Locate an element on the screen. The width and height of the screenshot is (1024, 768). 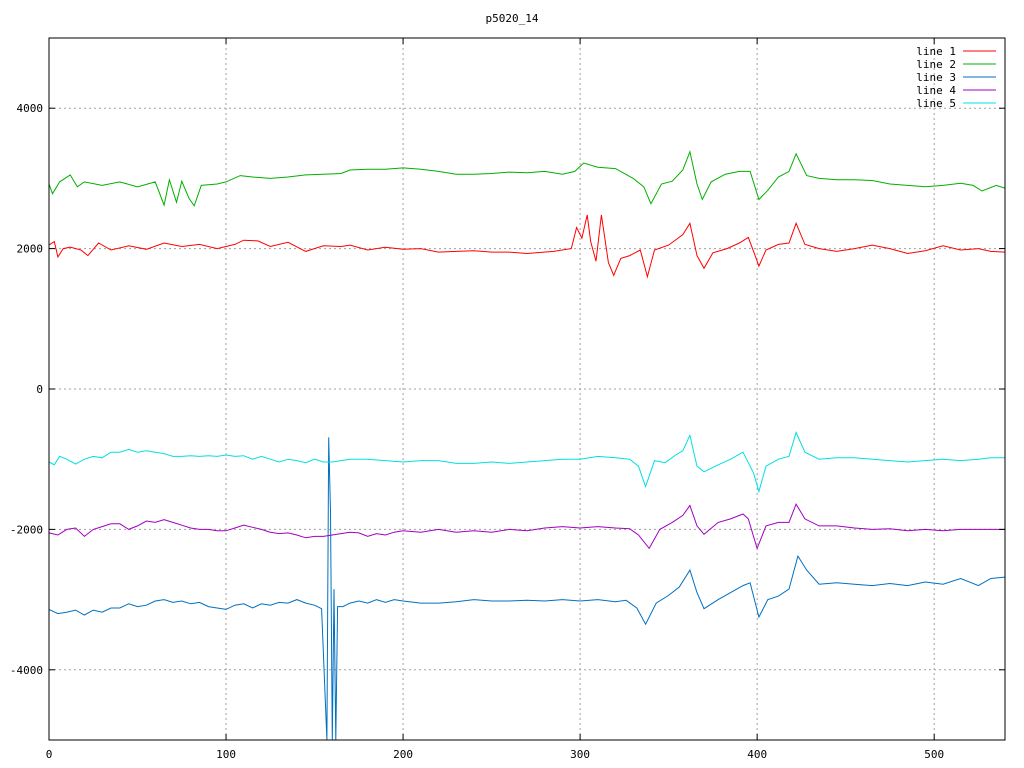
legend-label: line 4 is located at coordinates (936, 90).